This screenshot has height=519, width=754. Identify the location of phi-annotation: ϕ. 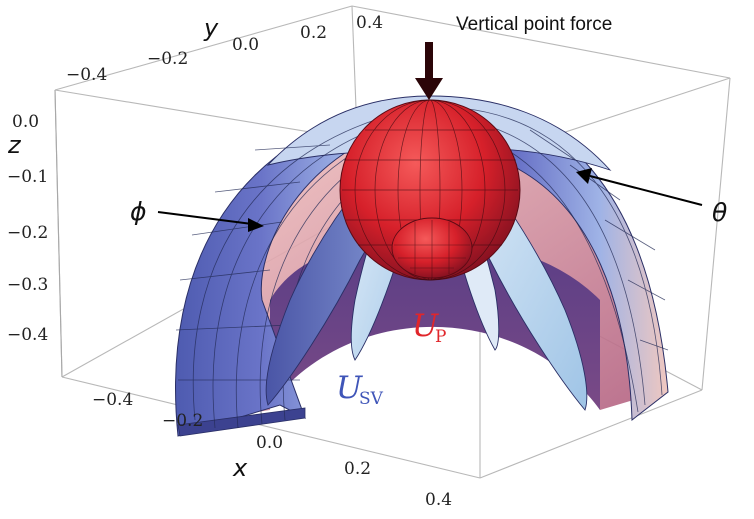
(197, 214).